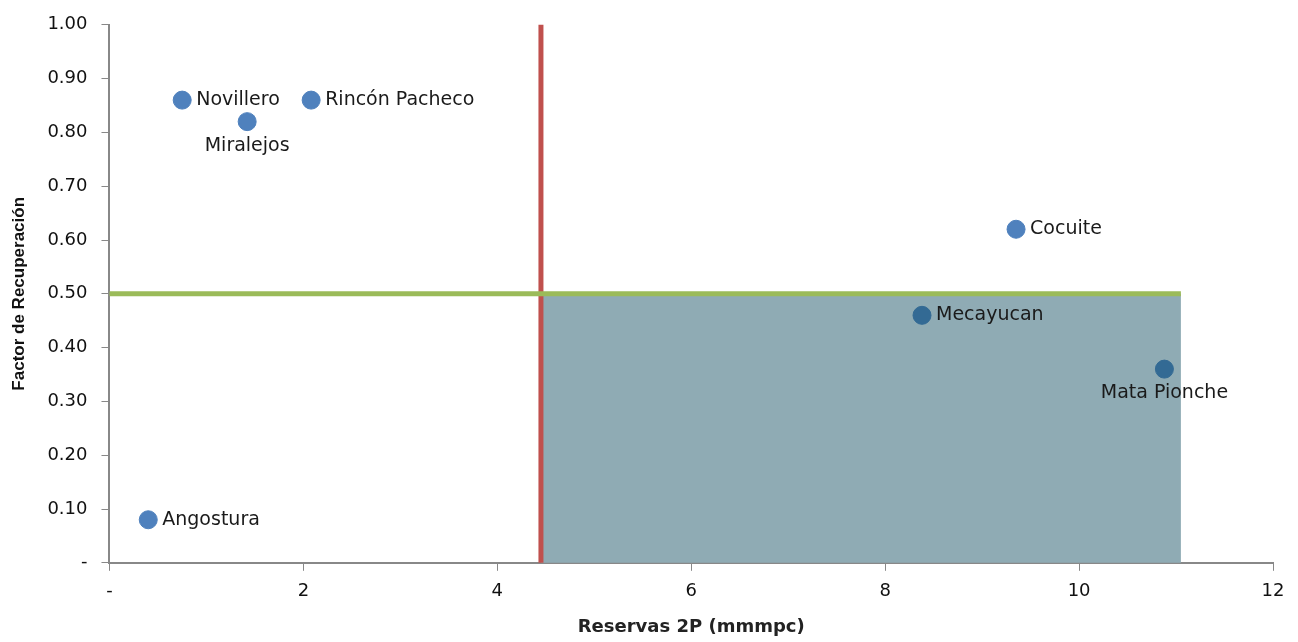 This screenshot has width=1298, height=642. I want to click on y-tick-label: 1.00, so click(67, 23).